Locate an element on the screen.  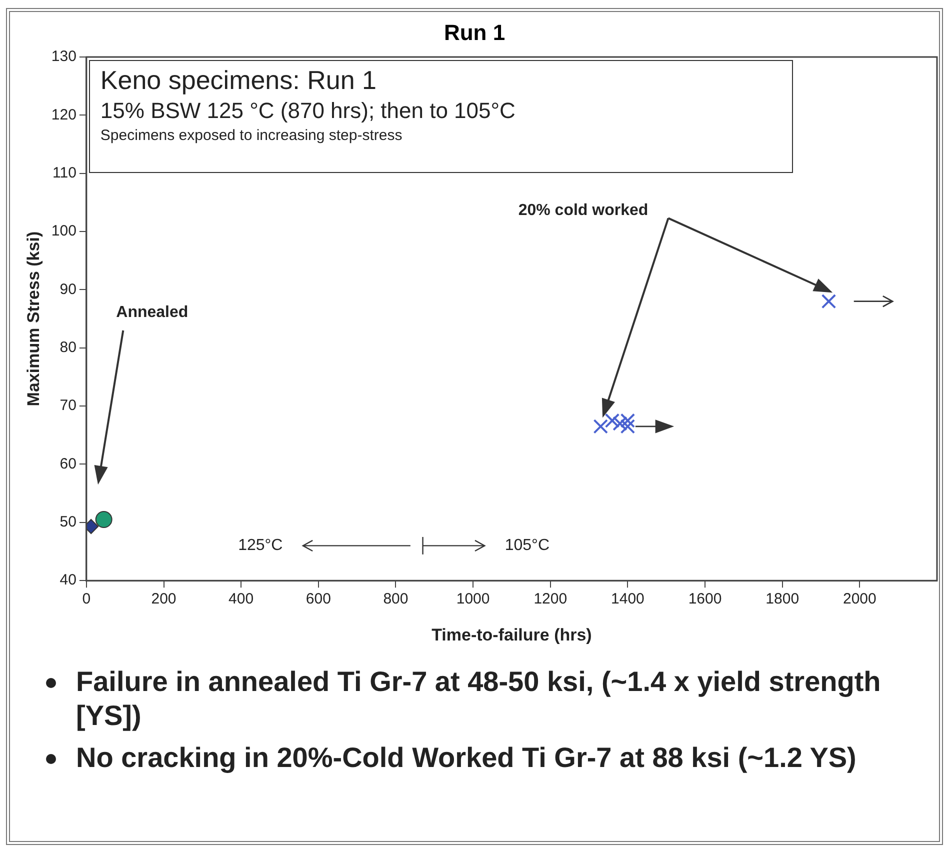
annotation: 125°C is located at coordinates (260, 545).